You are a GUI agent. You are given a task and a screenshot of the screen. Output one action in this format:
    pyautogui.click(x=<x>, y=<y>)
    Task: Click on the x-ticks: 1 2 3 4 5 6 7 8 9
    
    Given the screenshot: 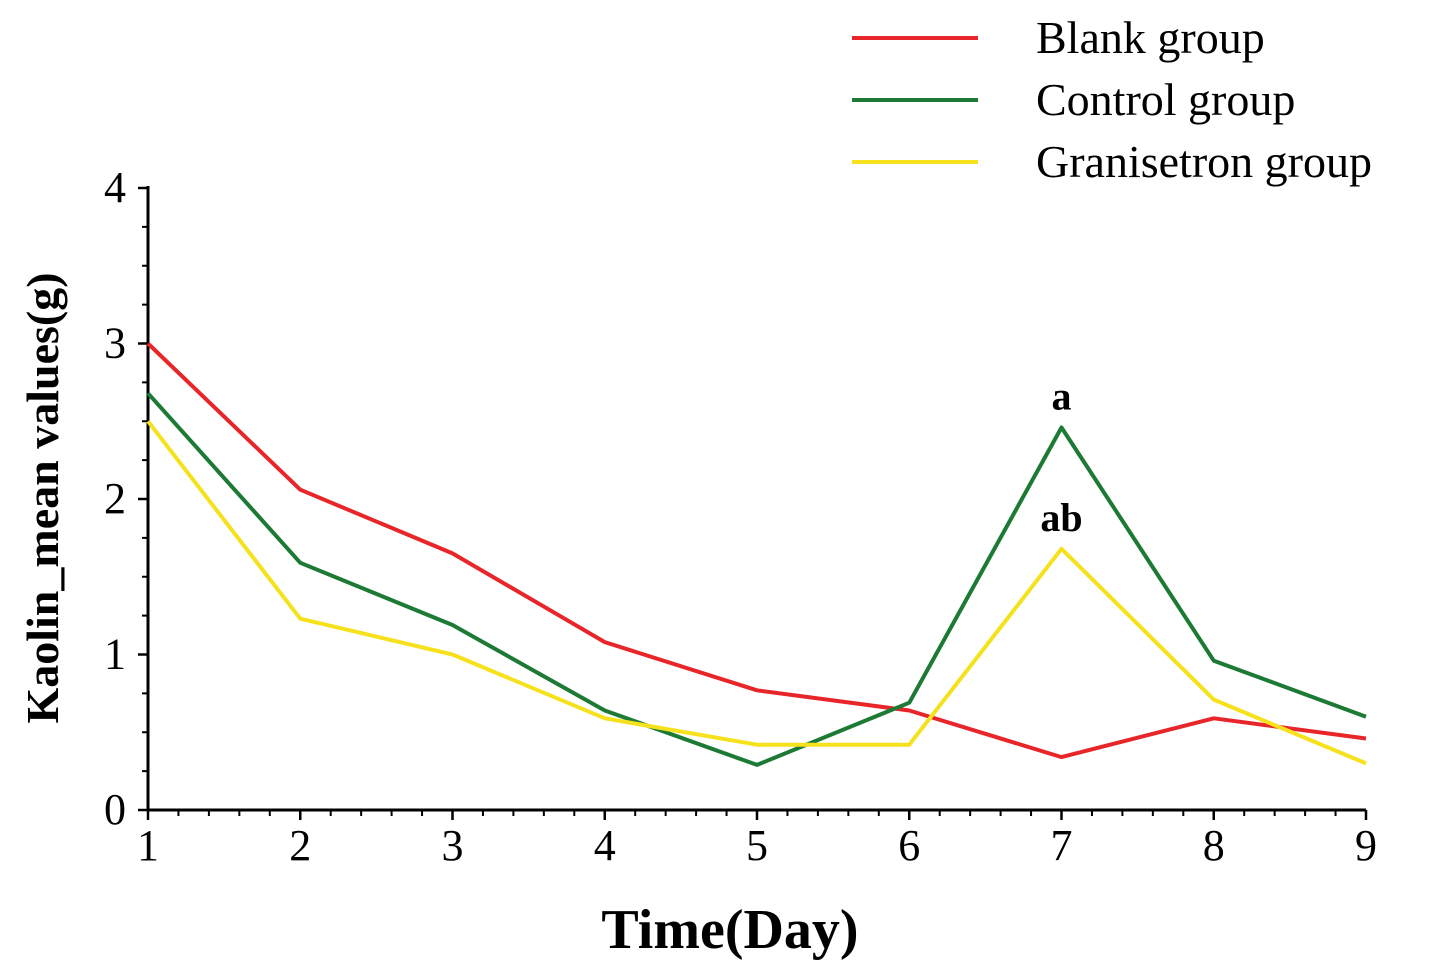 What is the action you would take?
    pyautogui.click(x=757, y=840)
    